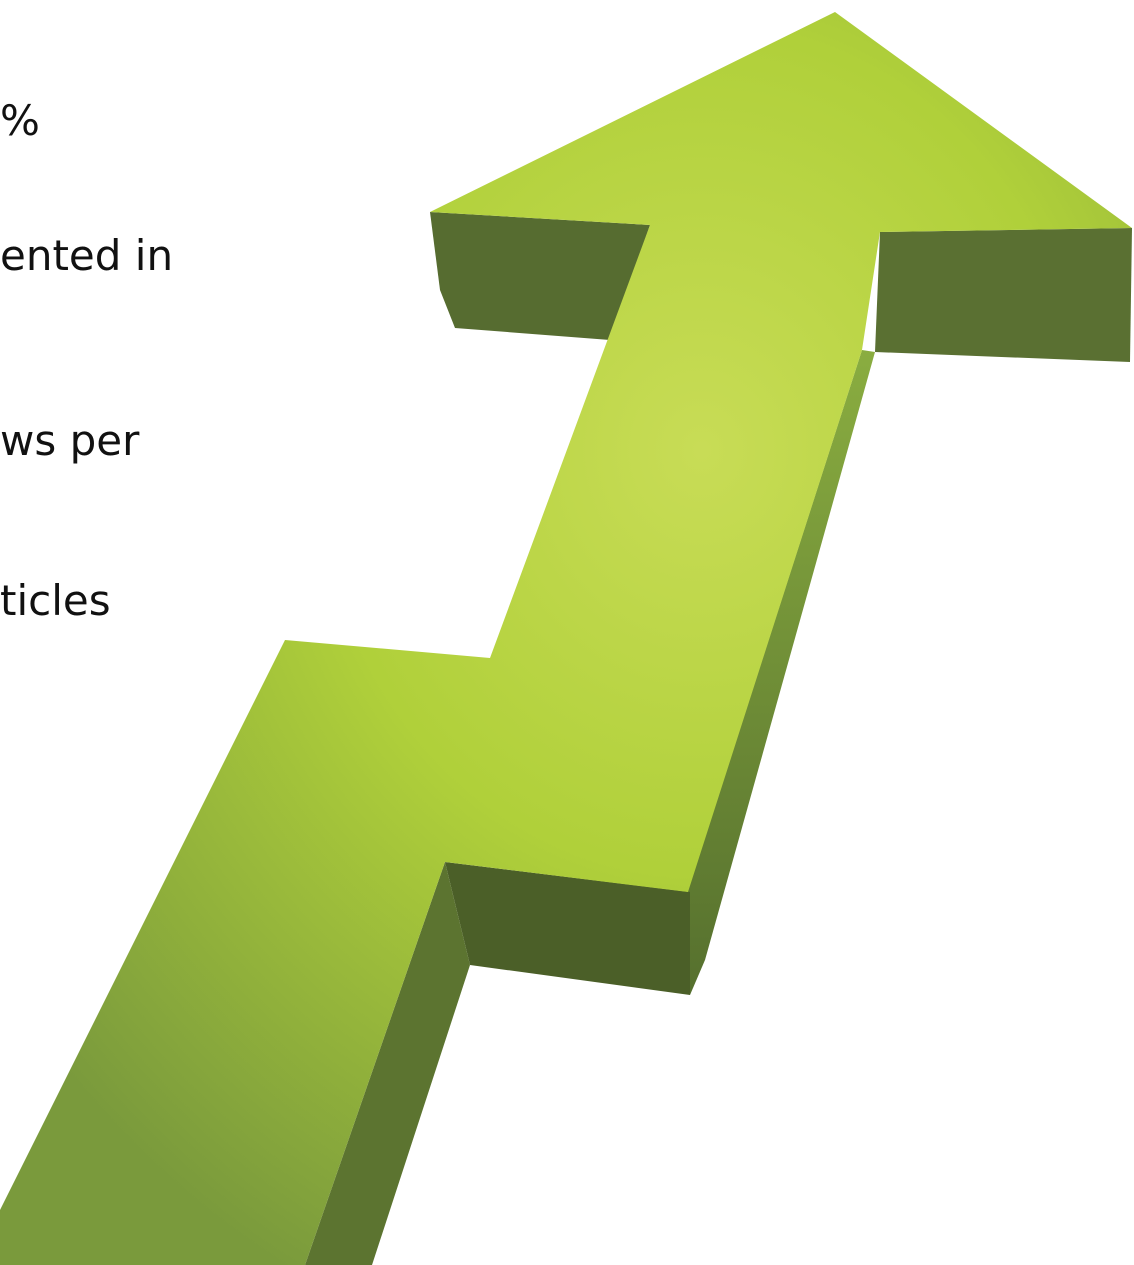 The width and height of the screenshot is (1134, 1265). I want to click on arrow-right-wing-face, so click(1003, 295).